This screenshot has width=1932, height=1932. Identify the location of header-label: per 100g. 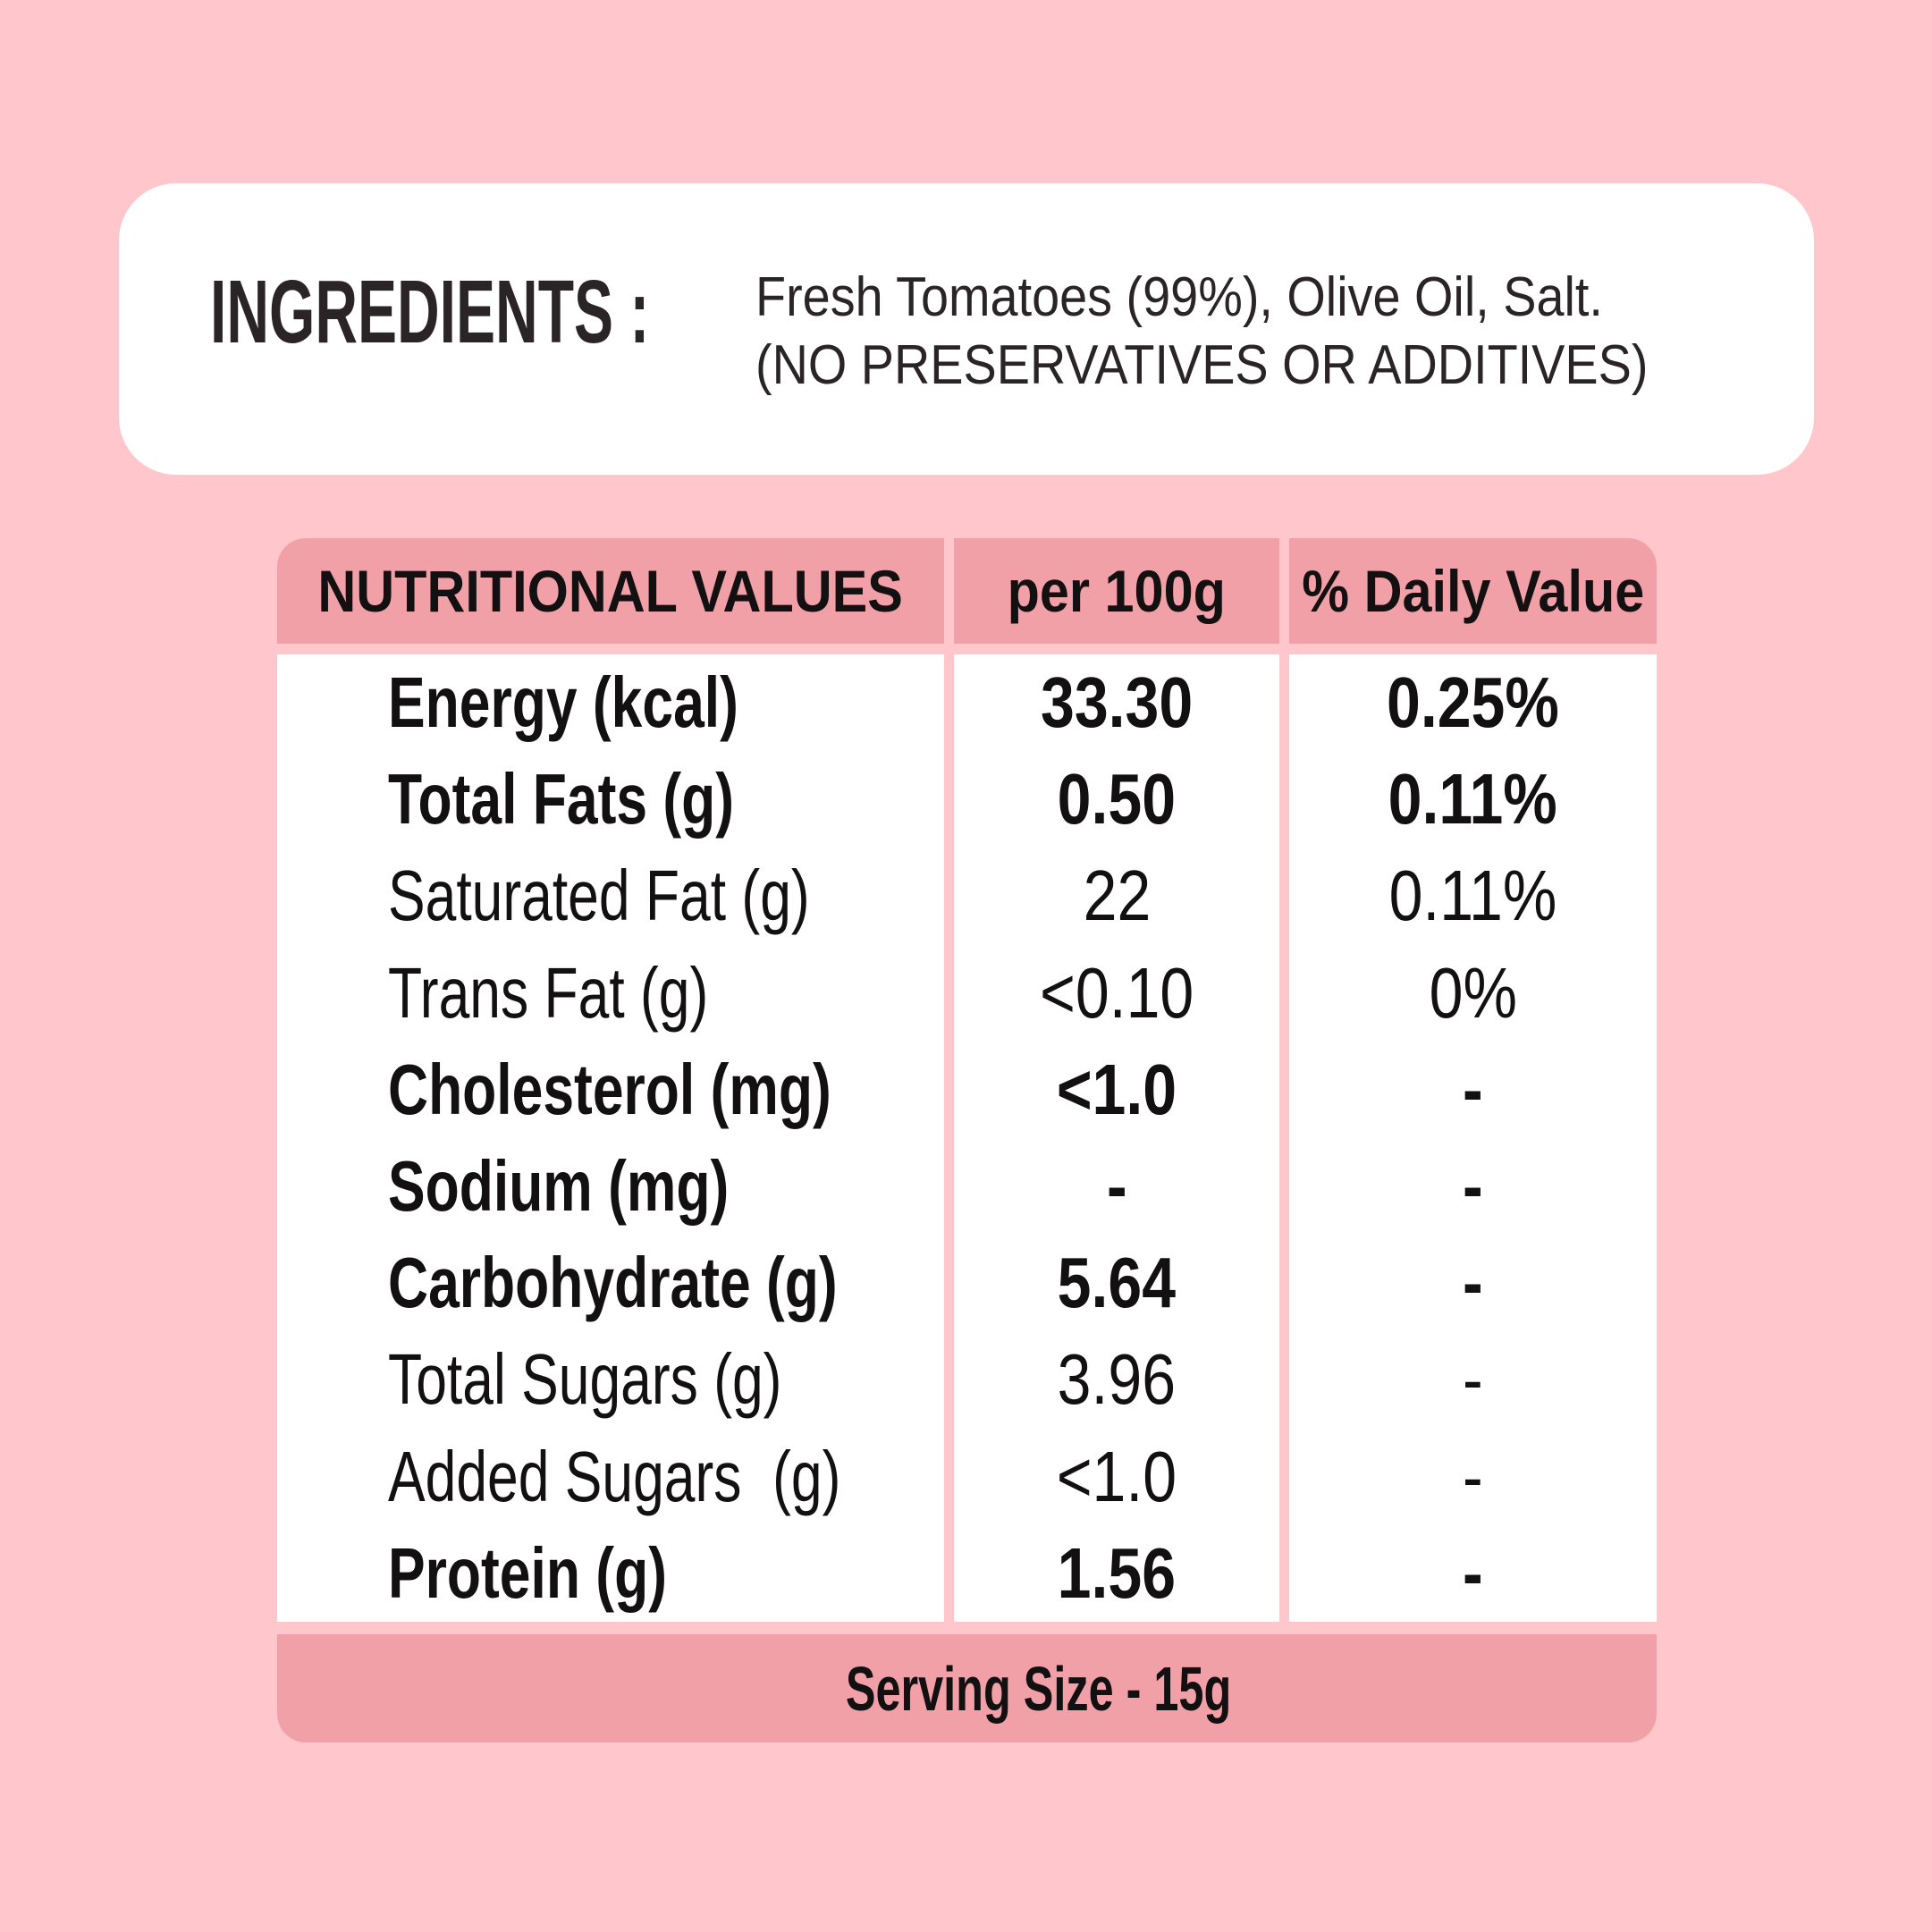
(1117, 591).